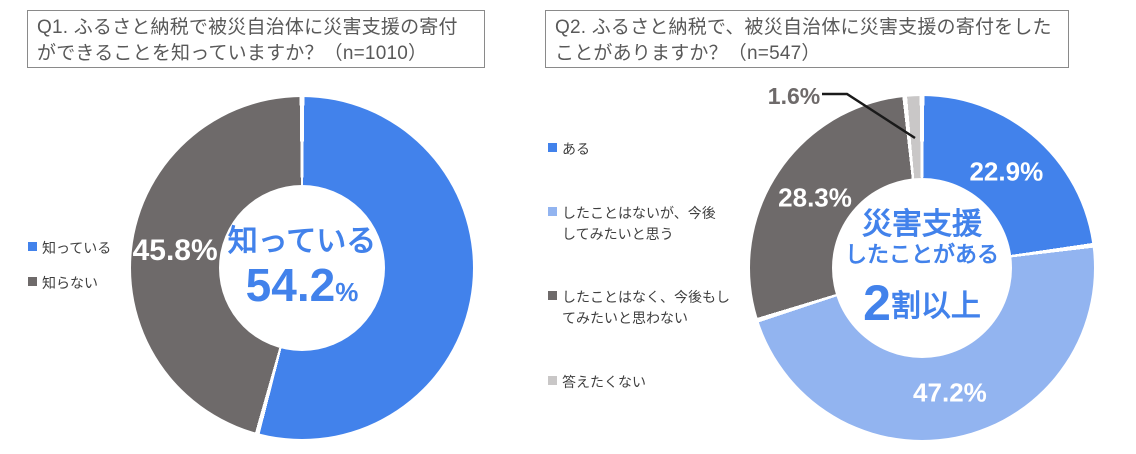 The height and width of the screenshot is (454, 1136). Describe the element at coordinates (921, 255) in the screenshot. I see `q2-center-label-line2: したことがある` at that location.